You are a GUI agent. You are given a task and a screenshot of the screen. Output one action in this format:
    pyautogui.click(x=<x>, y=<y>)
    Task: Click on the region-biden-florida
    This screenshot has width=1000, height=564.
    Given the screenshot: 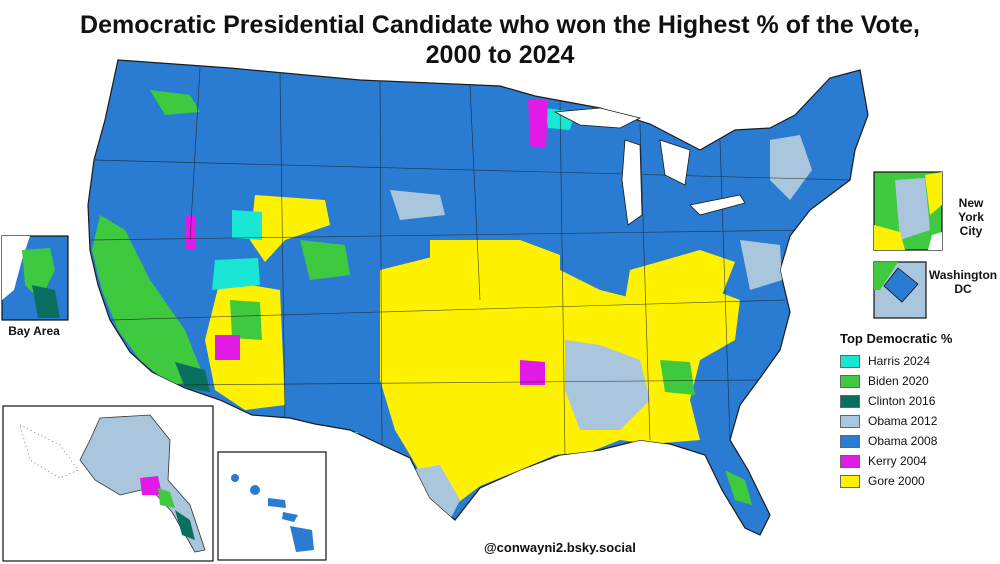 What is the action you would take?
    pyautogui.click(x=738, y=487)
    